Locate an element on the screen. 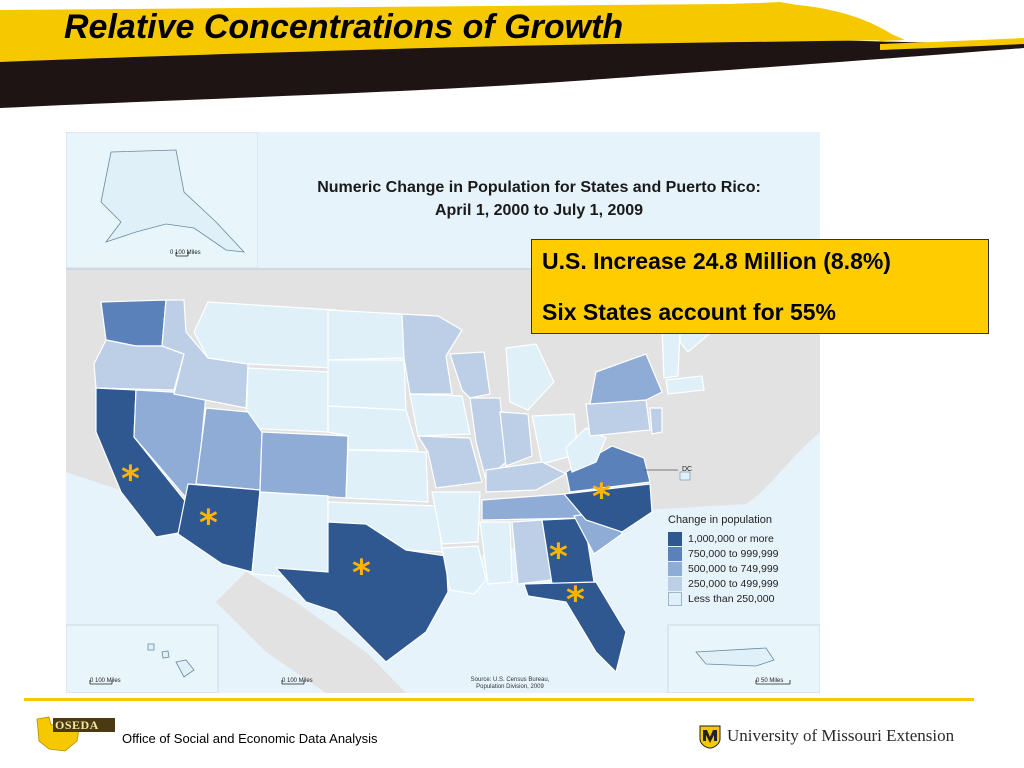 The width and height of the screenshot is (1024, 768). state-wi is located at coordinates (470, 375).